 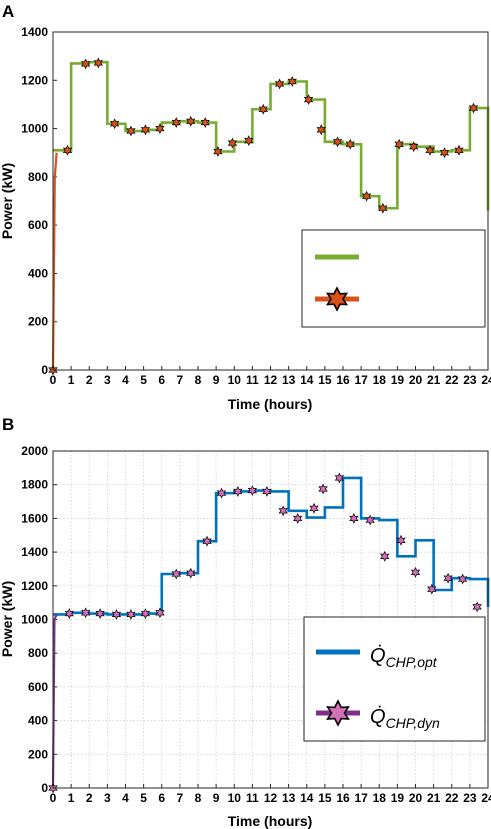 I want to click on panel-b-x-tick-label-1: 1, so click(x=71, y=798).